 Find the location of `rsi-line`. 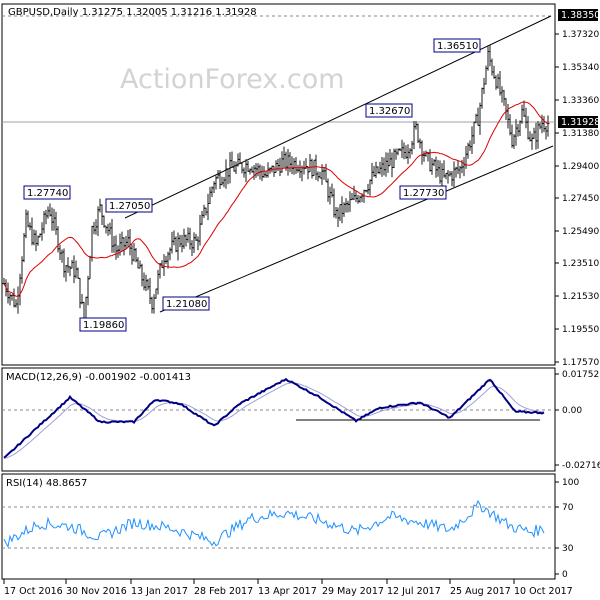

rsi-line is located at coordinates (274, 524).